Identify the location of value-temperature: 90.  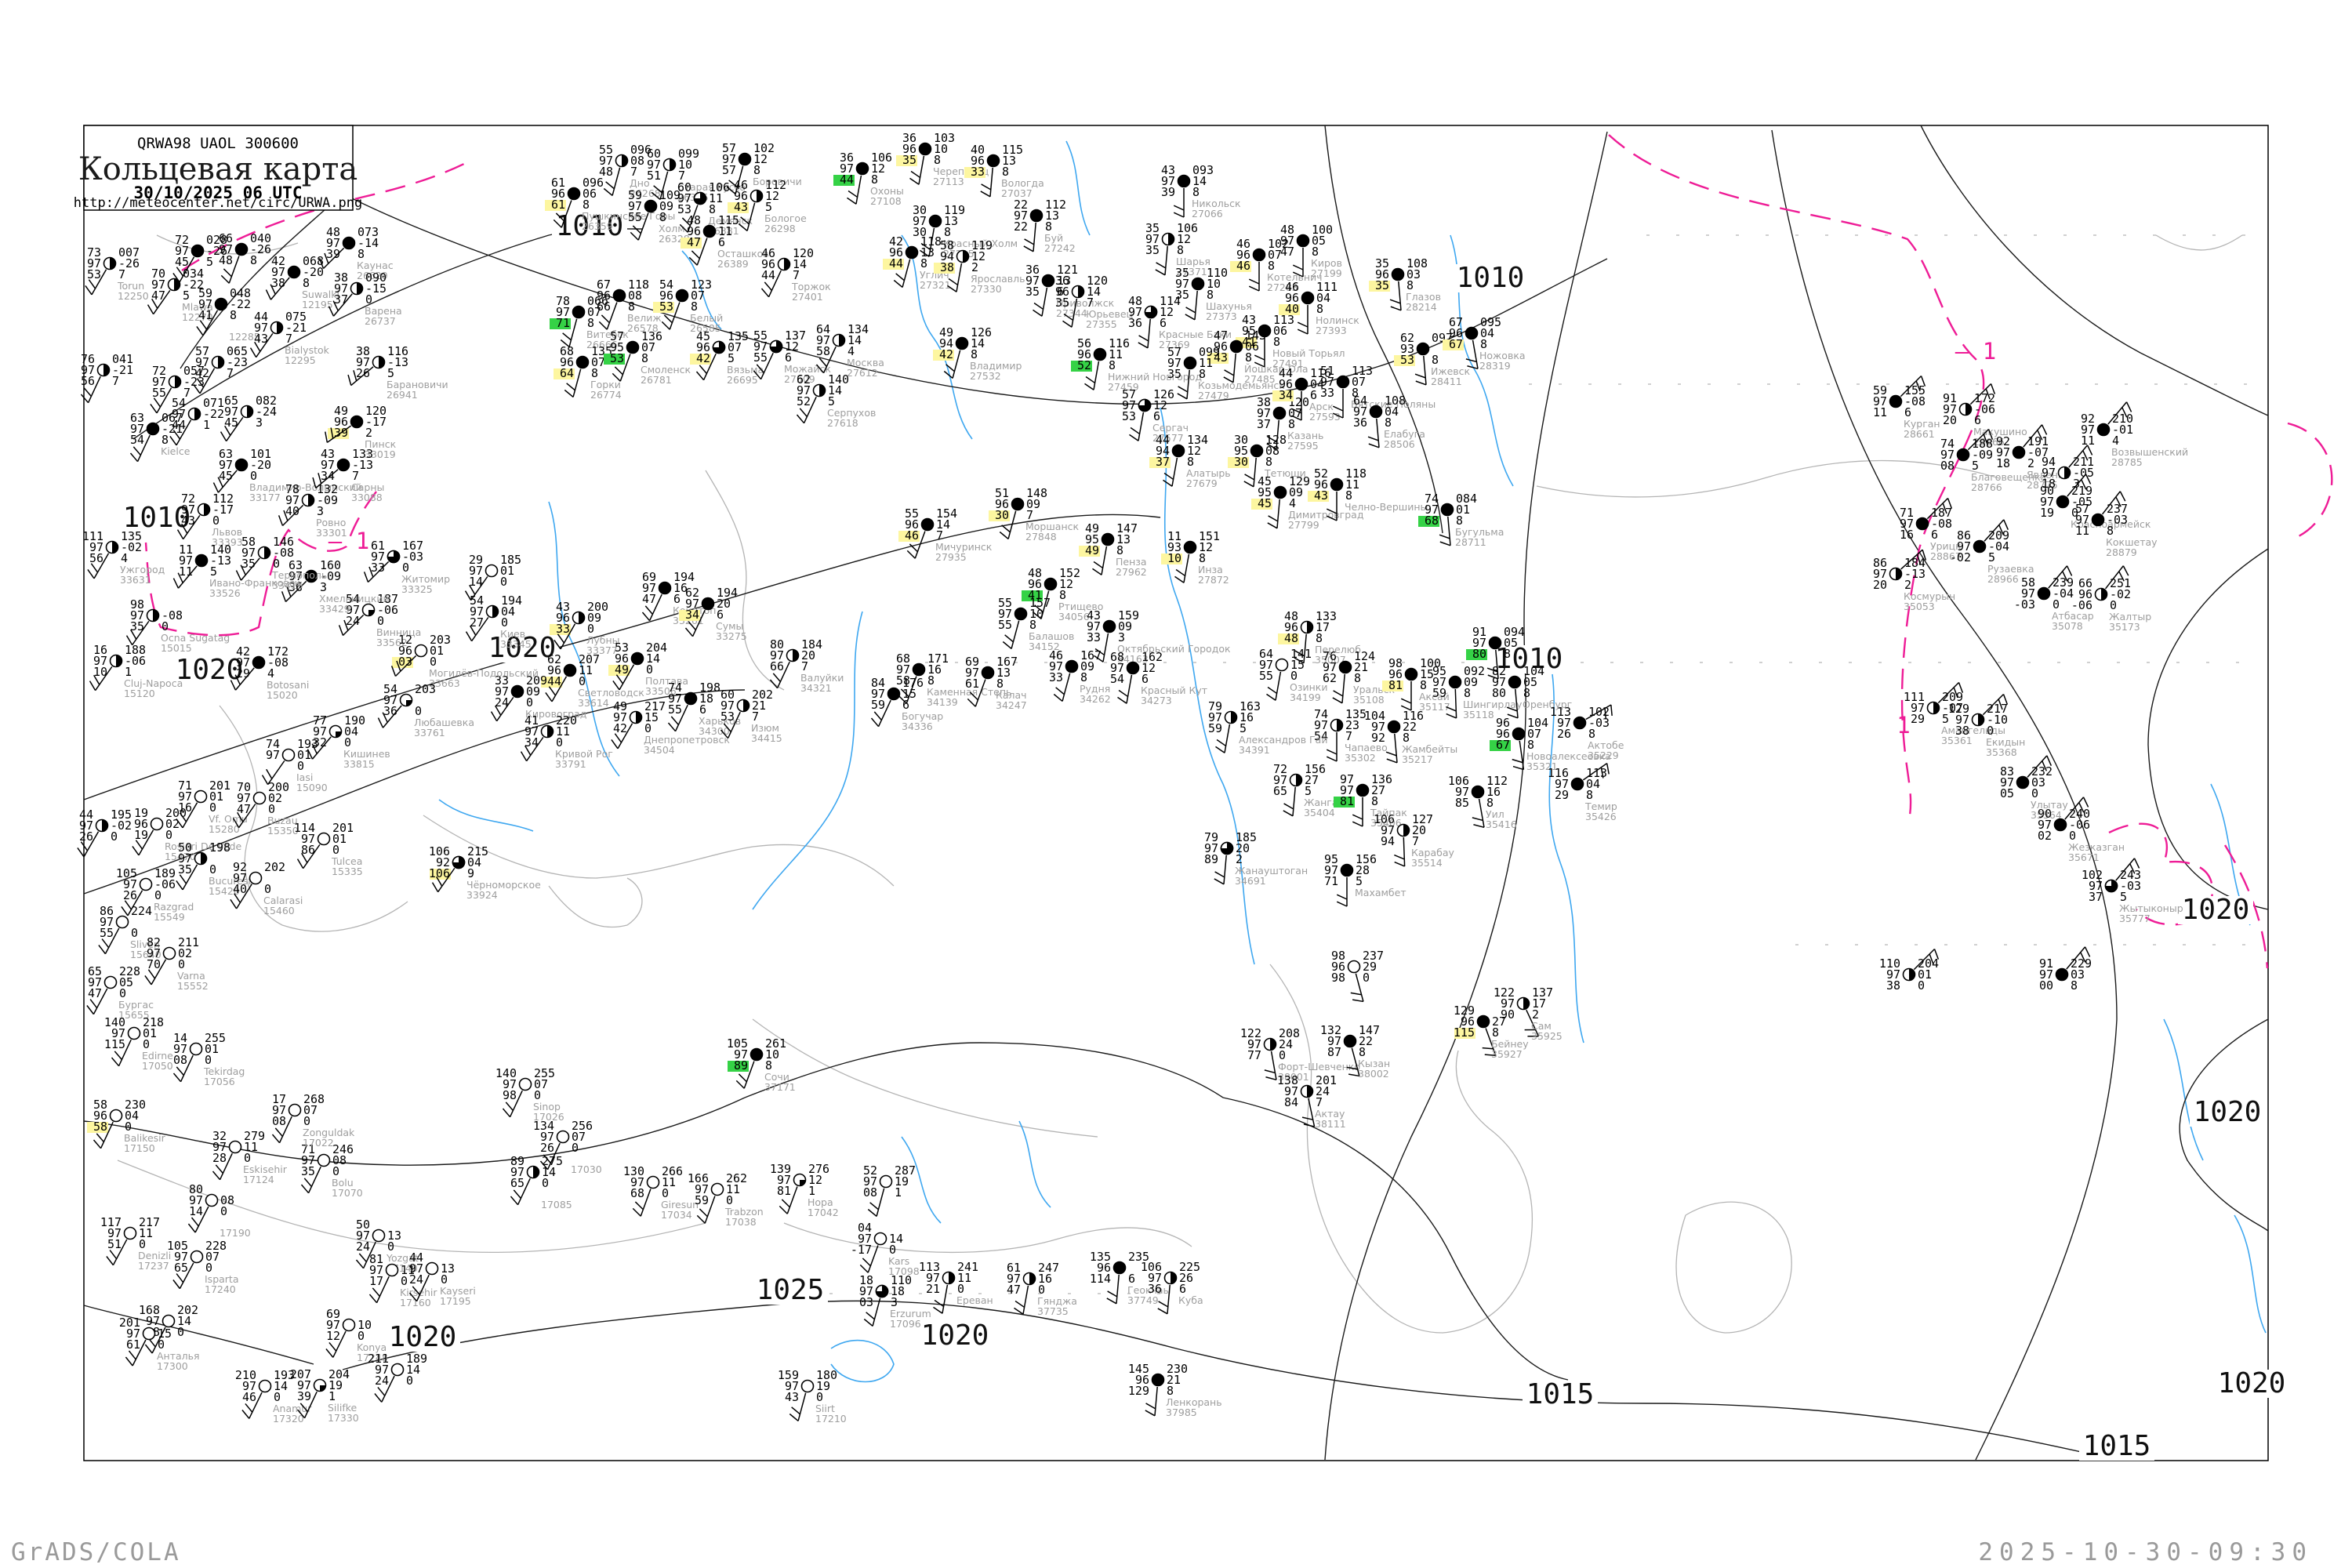
(2047, 491).